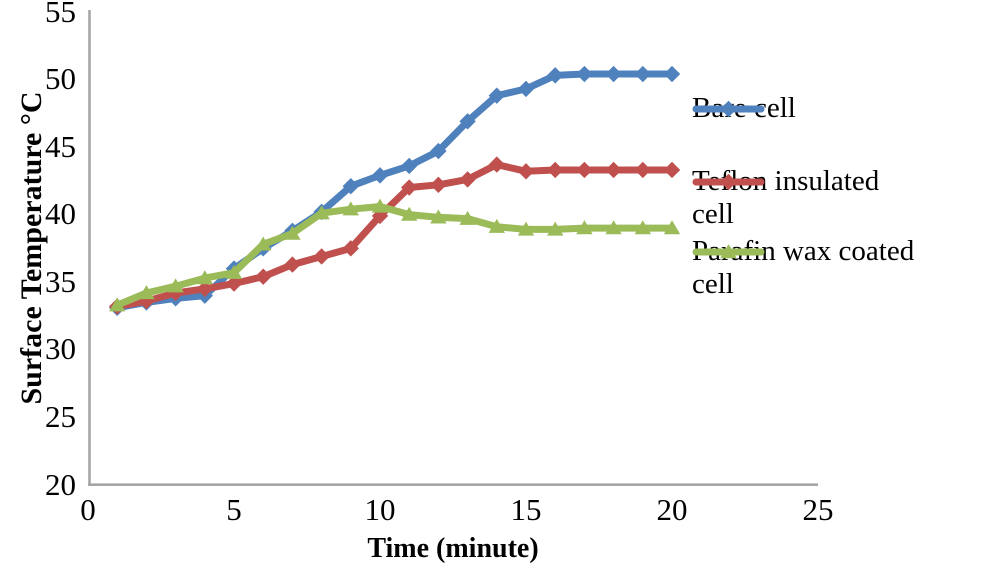  Describe the element at coordinates (60, 146) in the screenshot. I see `y-tick-label: 45` at that location.